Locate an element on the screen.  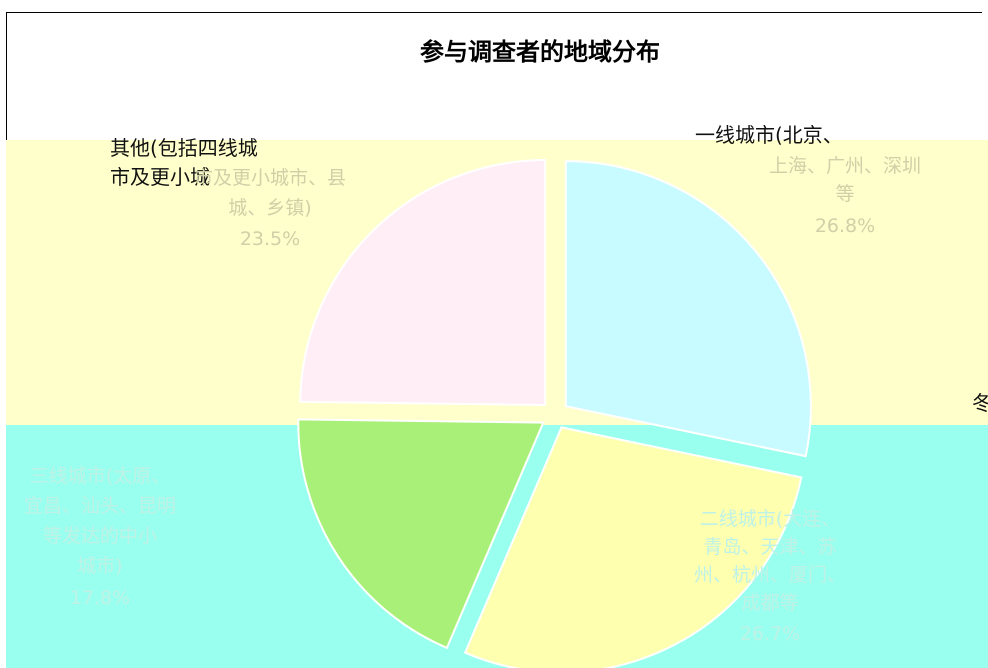
label-other-line2: 城、乡镇) is located at coordinates (269, 208).